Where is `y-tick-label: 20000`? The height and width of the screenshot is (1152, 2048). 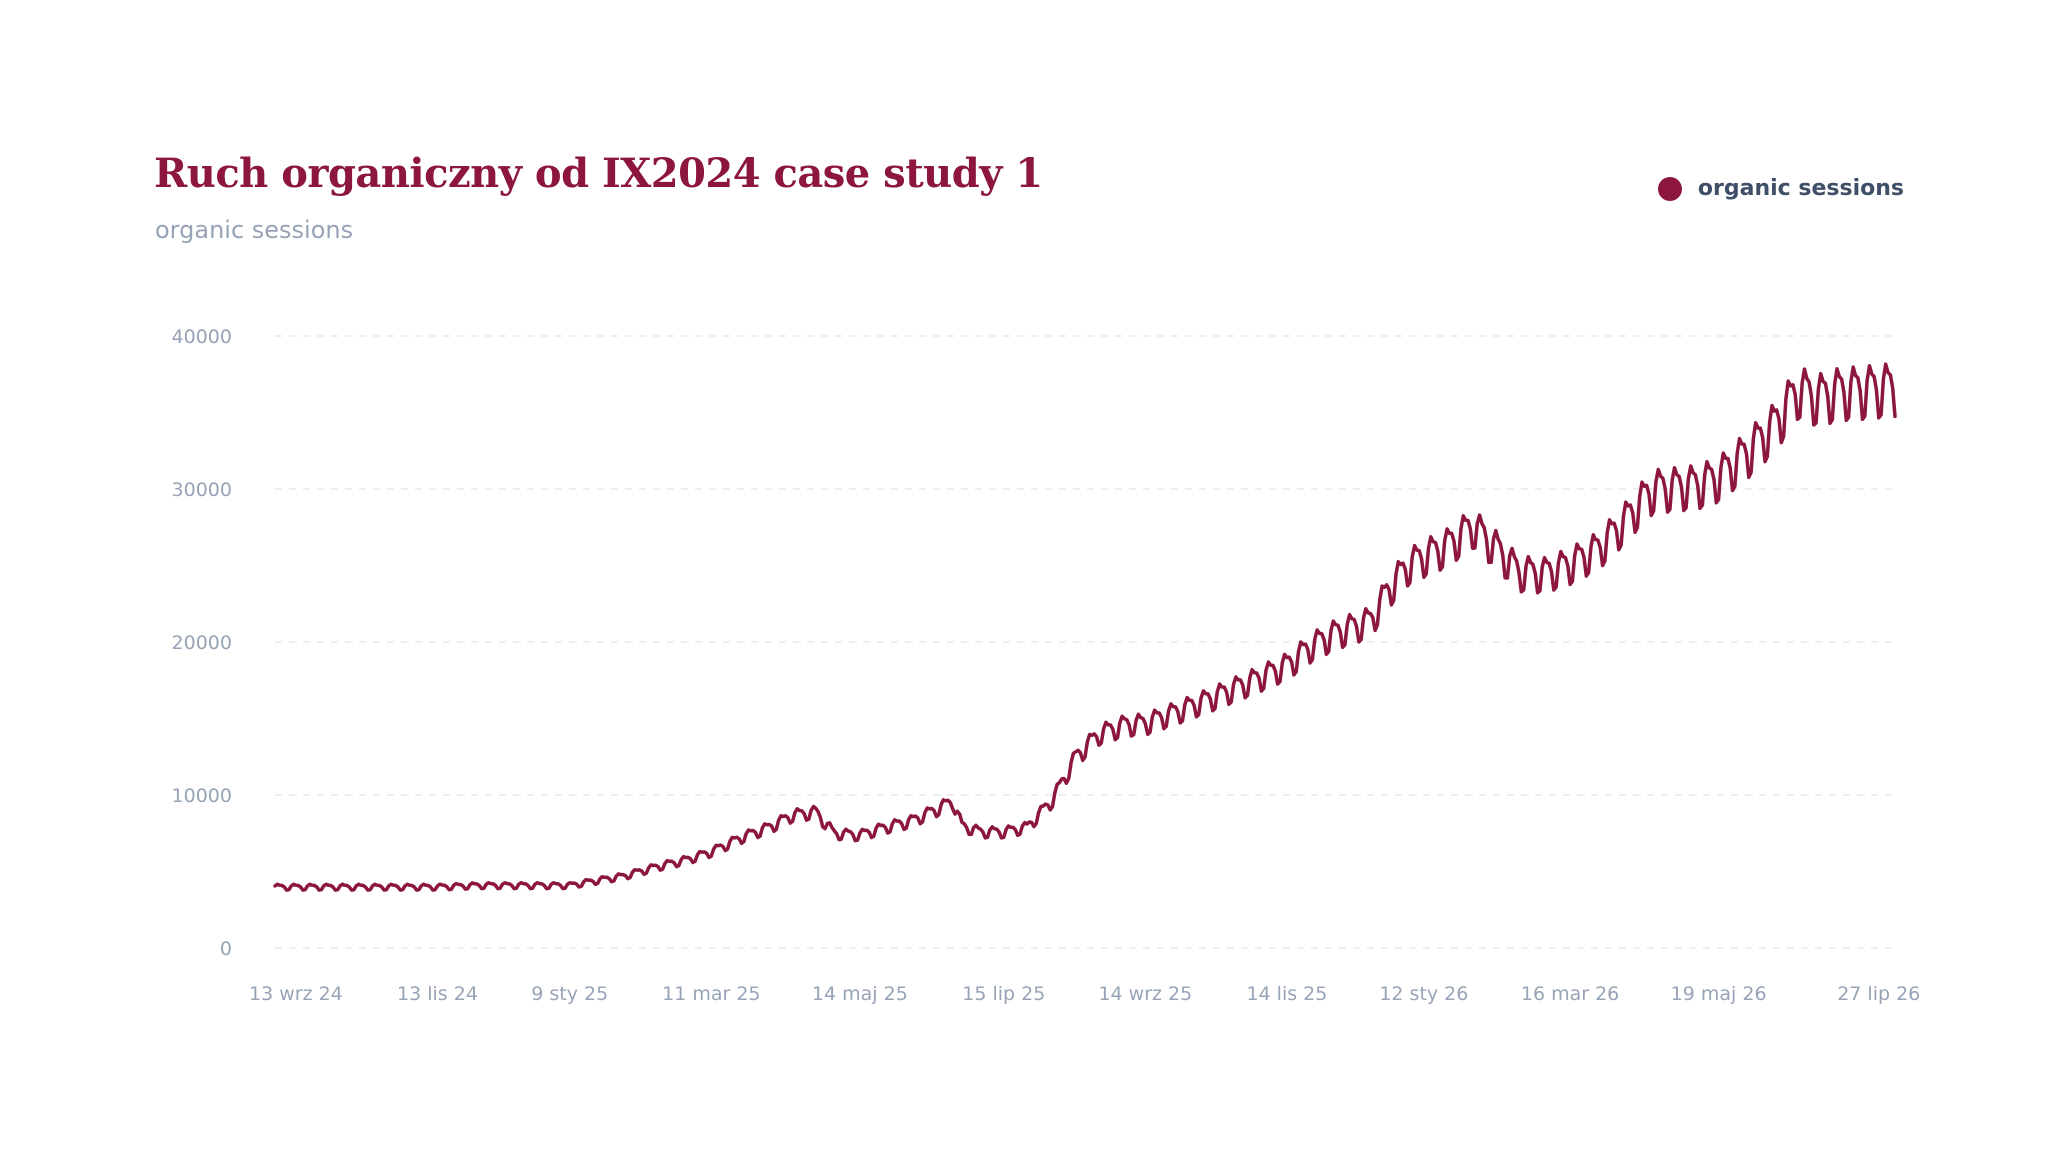
y-tick-label: 20000 is located at coordinates (202, 643).